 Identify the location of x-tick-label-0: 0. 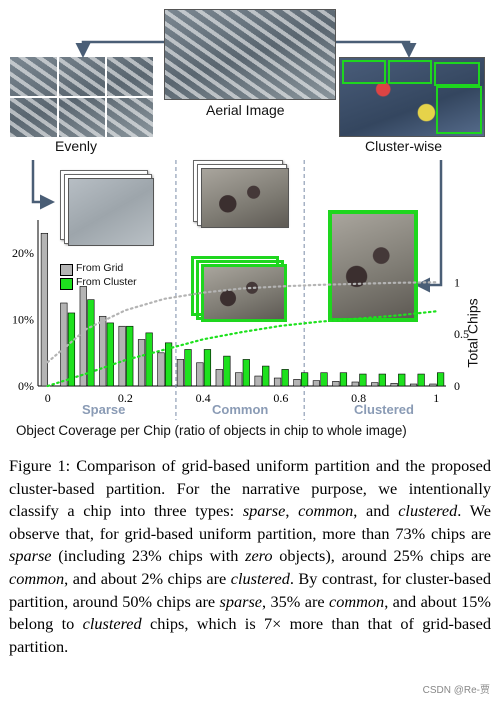
(48, 398).